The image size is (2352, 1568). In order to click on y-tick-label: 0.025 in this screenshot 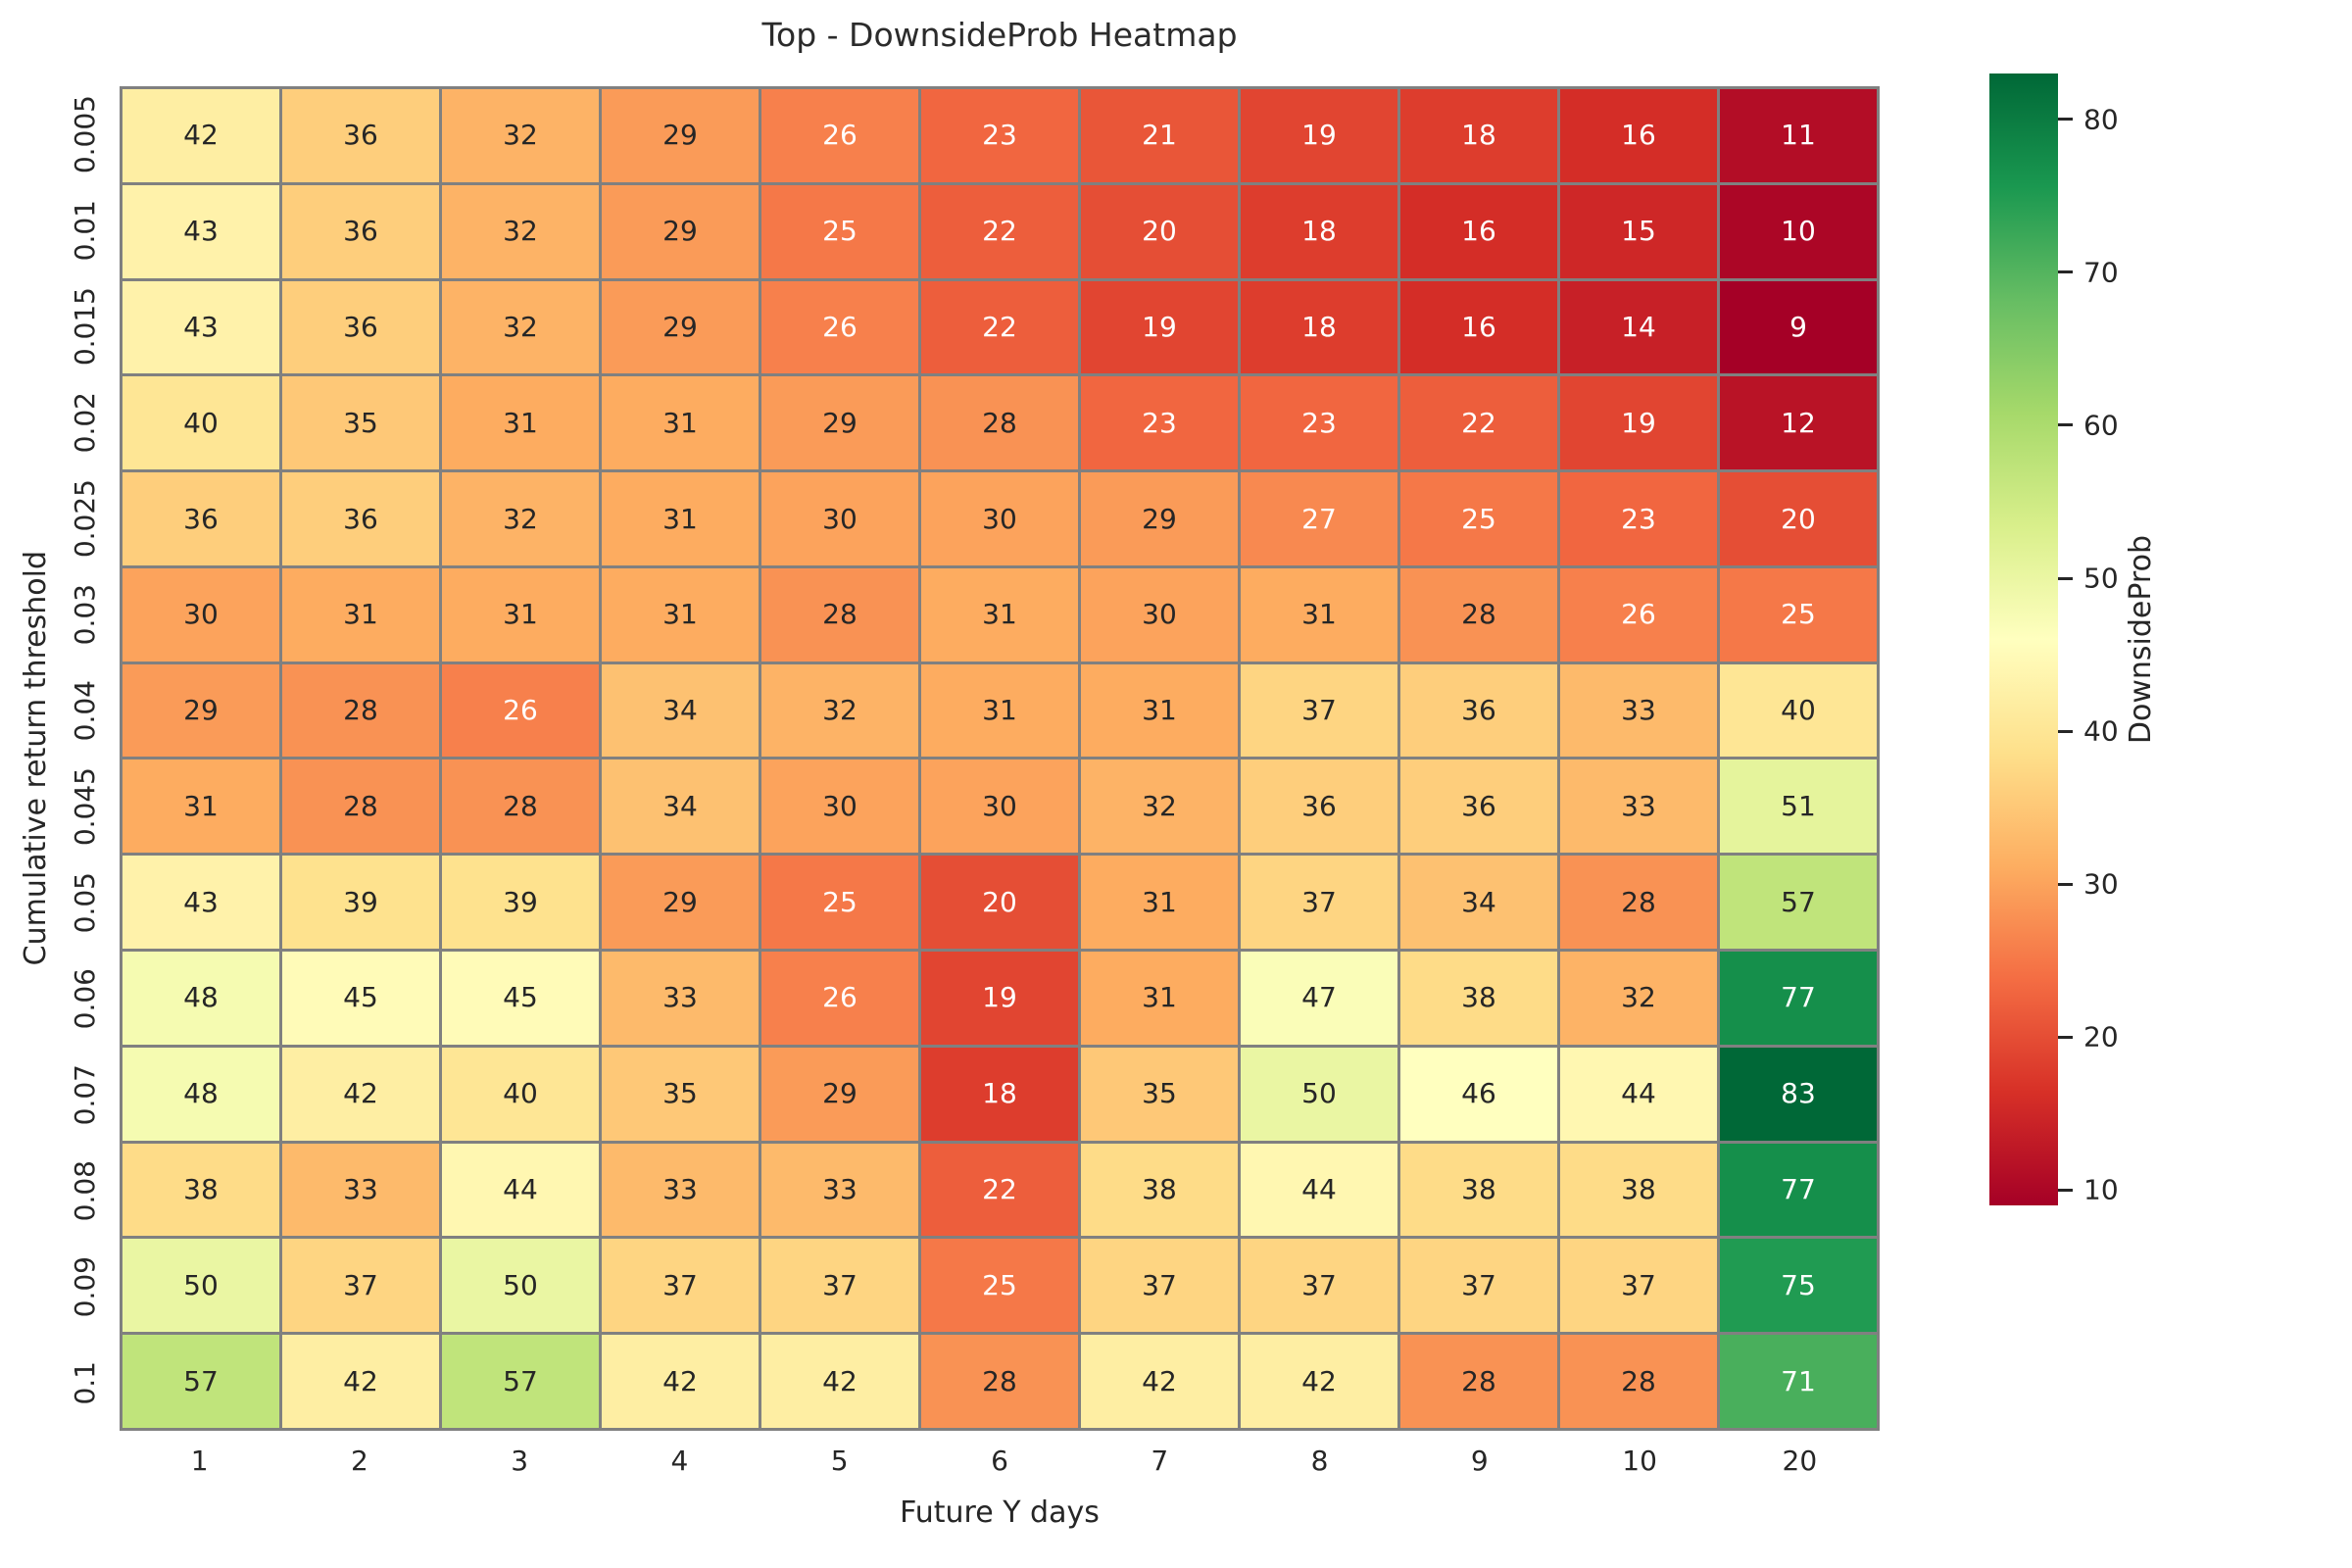, I will do `click(84, 518)`.